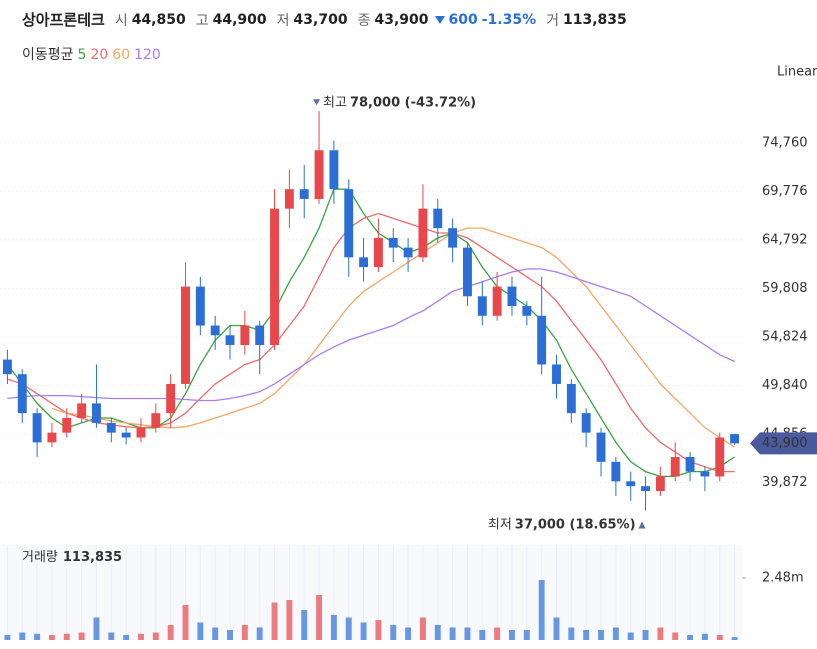 This screenshot has height=649, width=817. Describe the element at coordinates (509, 19) in the screenshot. I see `change-pct: -1.35%` at that location.